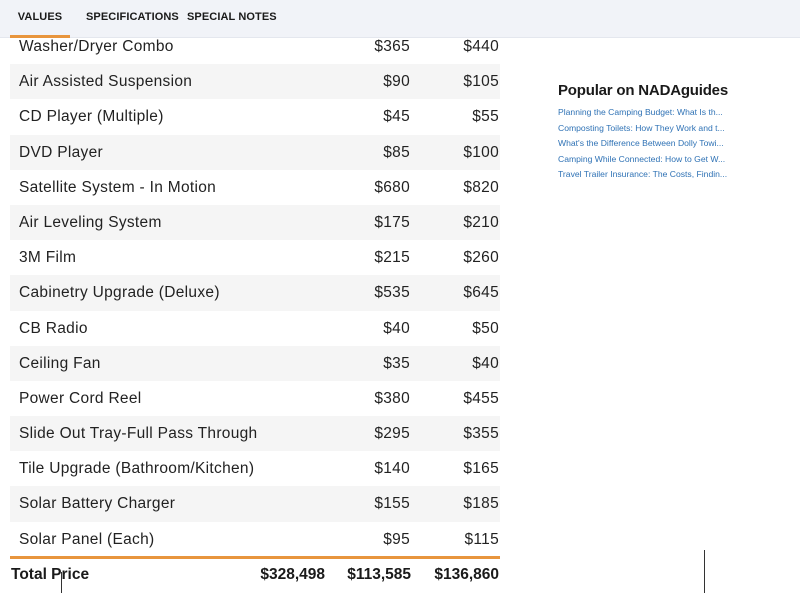 The width and height of the screenshot is (800, 593). I want to click on total-low-value: $113,585, so click(379, 574).